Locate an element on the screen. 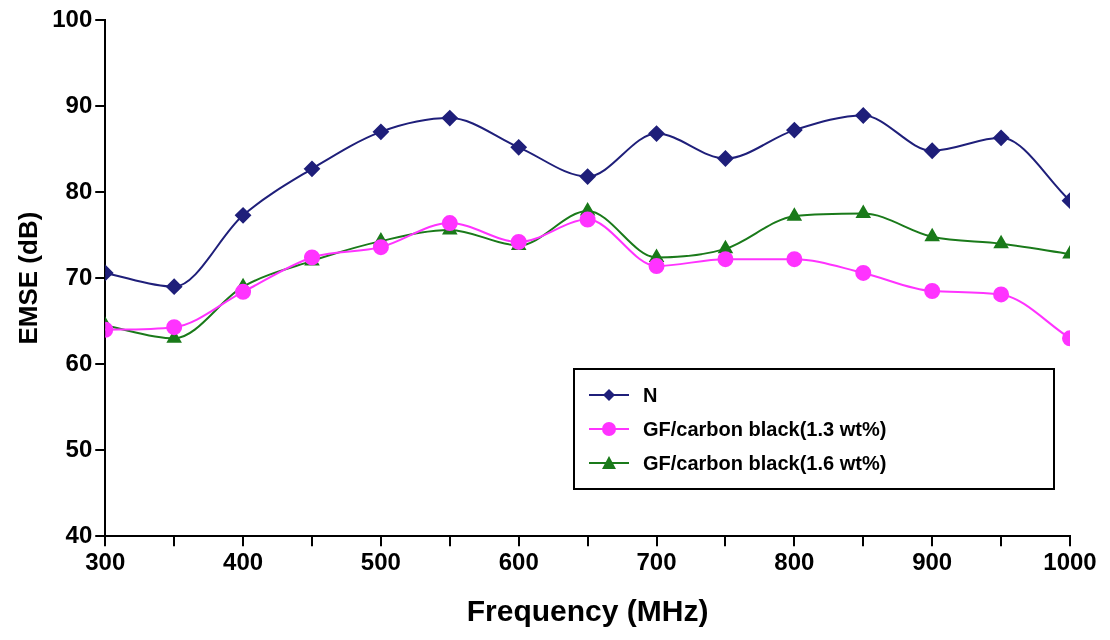 This screenshot has height=640, width=1110. x-tick-label: 500 is located at coordinates (380, 562).